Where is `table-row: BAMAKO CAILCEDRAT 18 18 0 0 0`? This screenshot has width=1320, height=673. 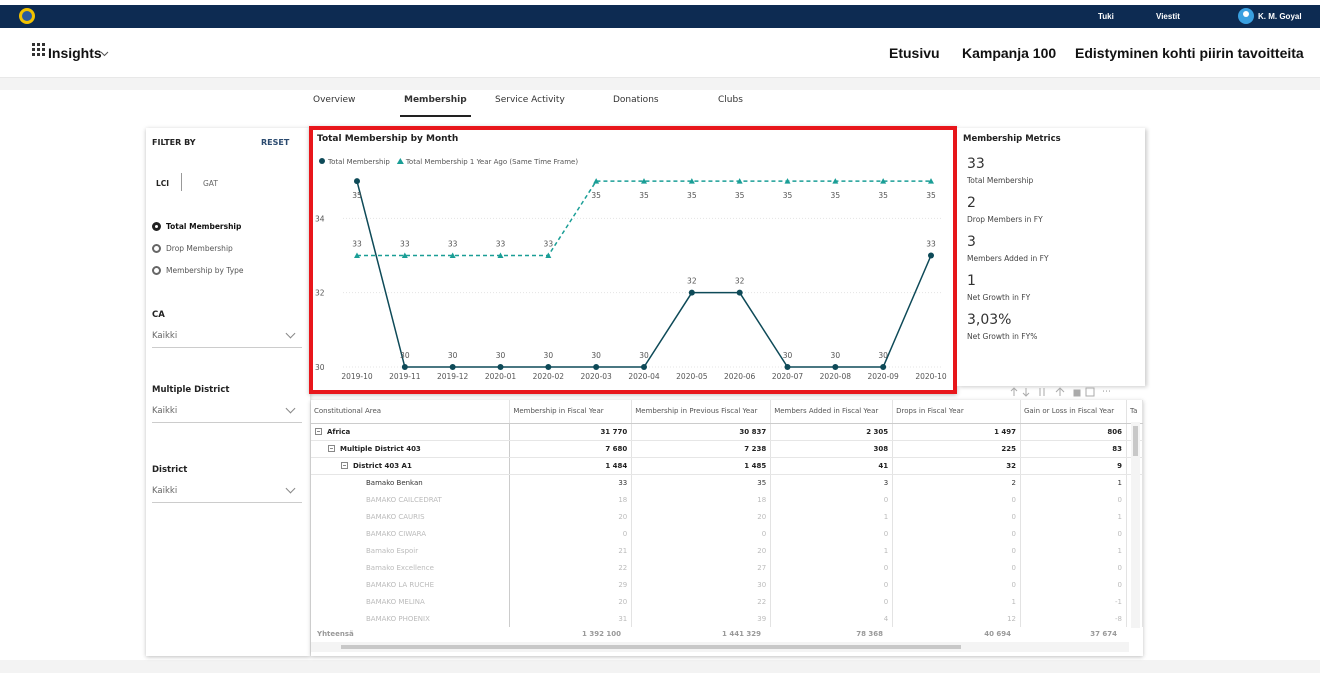 table-row: BAMAKO CAILCEDRAT 18 18 0 0 0 is located at coordinates (727, 499).